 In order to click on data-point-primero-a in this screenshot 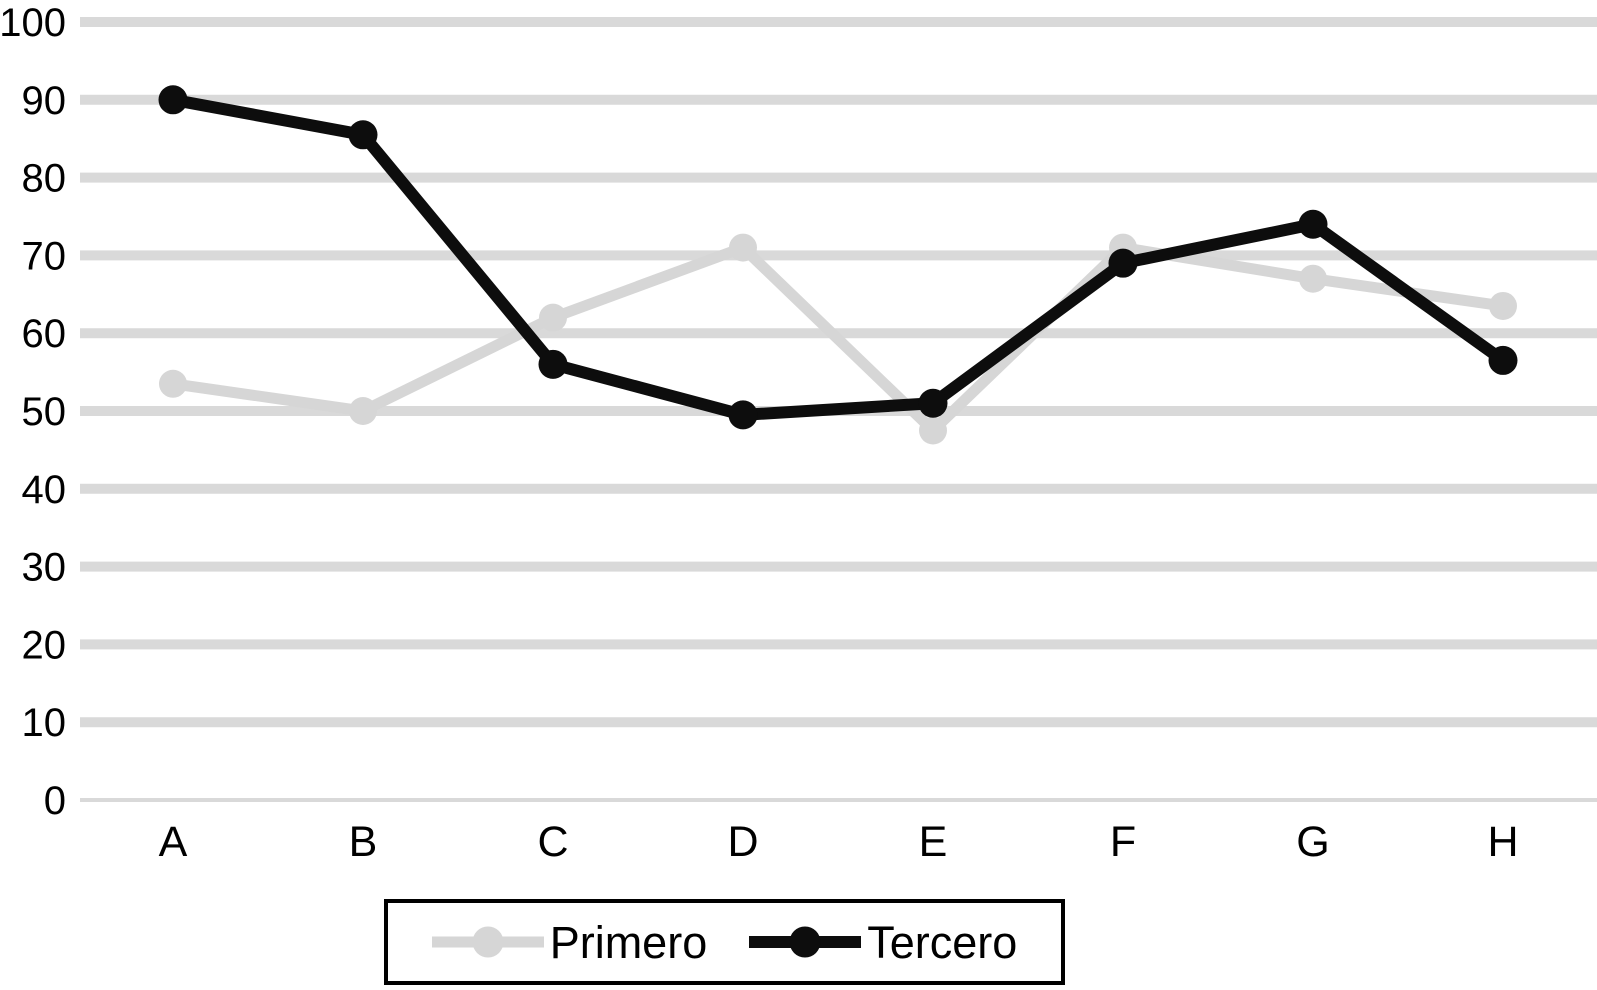, I will do `click(173, 383)`.